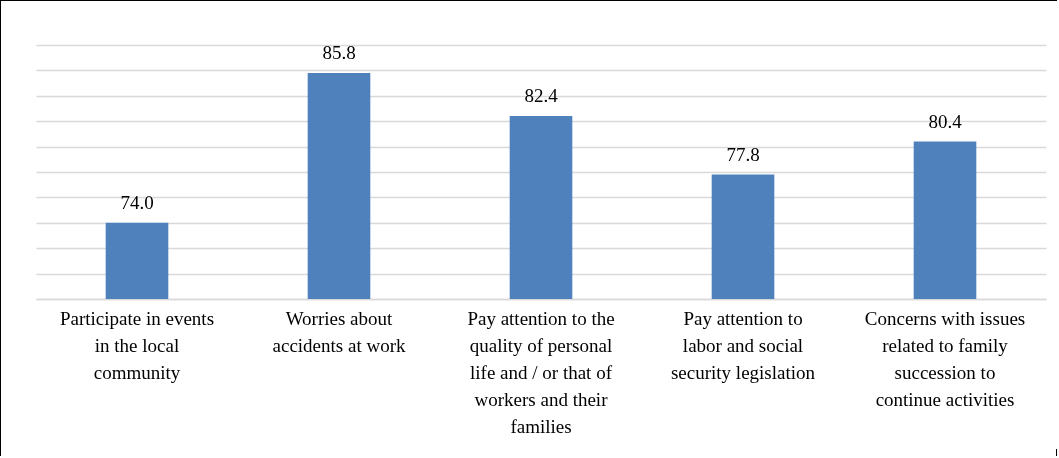 This screenshot has height=458, width=1059. What do you see at coordinates (743, 154) in the screenshot?
I see `data-label: 77.8` at bounding box center [743, 154].